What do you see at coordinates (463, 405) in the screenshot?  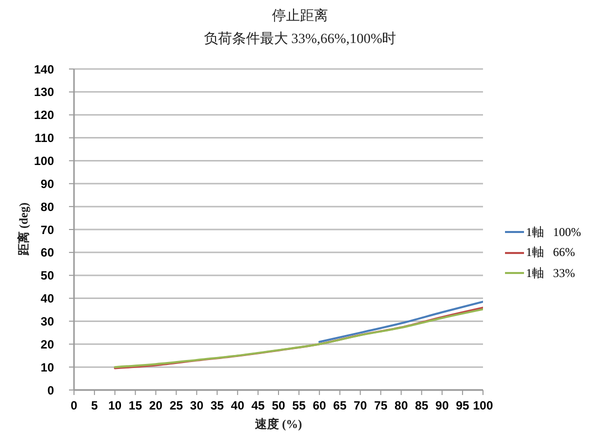 I see `x-tick-label: 95` at bounding box center [463, 405].